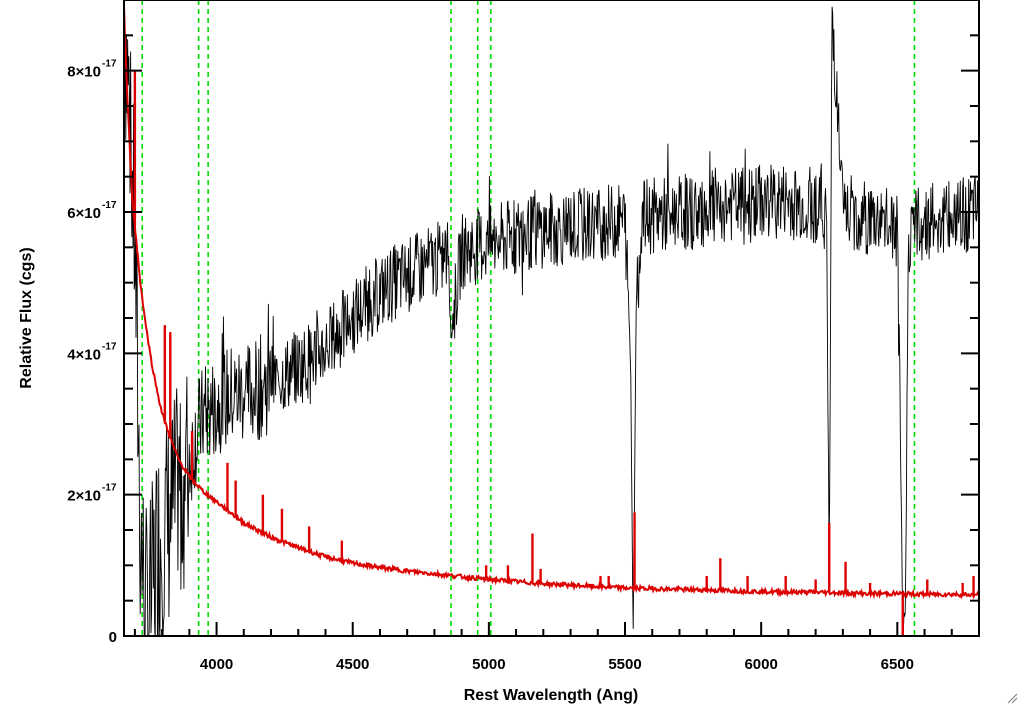 This screenshot has height=706, width=1020. I want to click on y-tick-label: 8×10, so click(84, 72).